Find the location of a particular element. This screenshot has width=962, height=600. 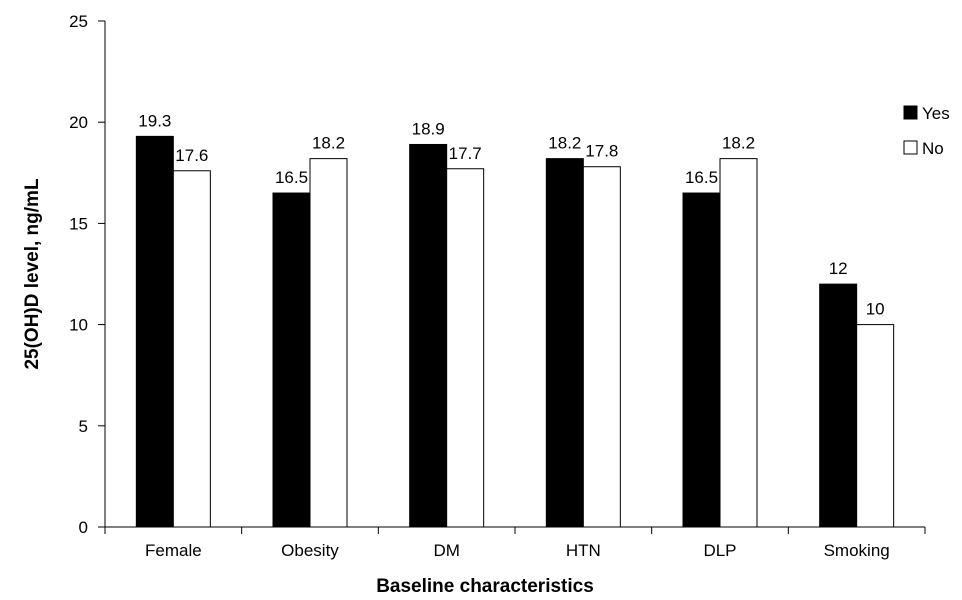

bar-yes-obesity is located at coordinates (291, 360).